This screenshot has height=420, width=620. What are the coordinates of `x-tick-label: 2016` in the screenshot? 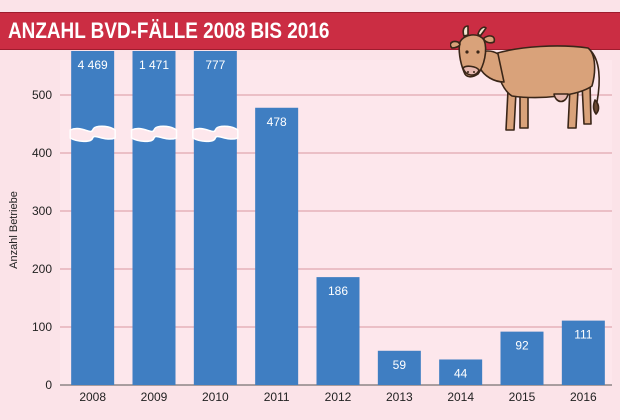 It's located at (583, 397).